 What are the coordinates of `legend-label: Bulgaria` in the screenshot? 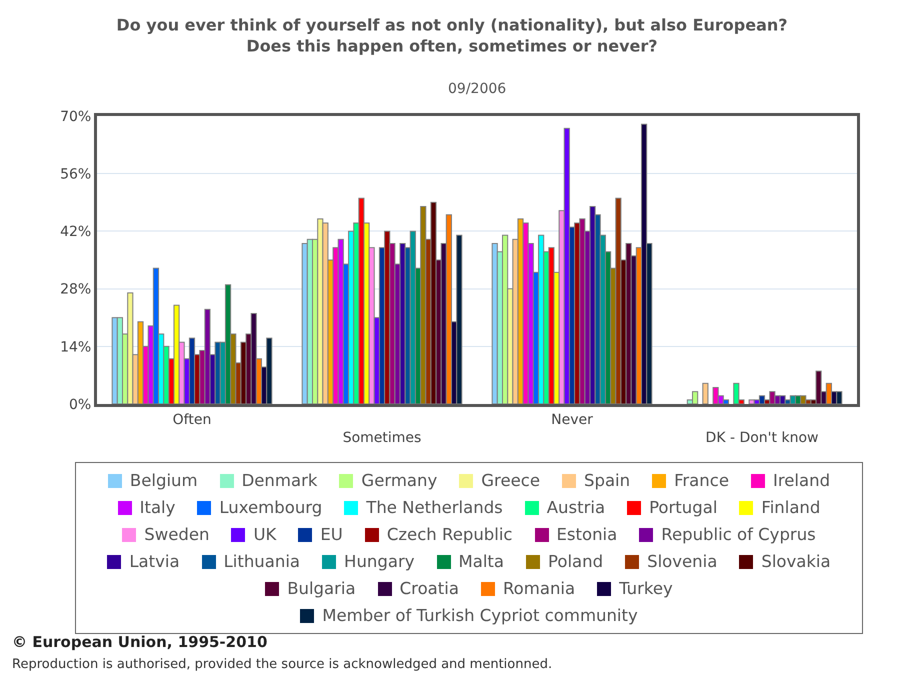 It's located at (321, 589).